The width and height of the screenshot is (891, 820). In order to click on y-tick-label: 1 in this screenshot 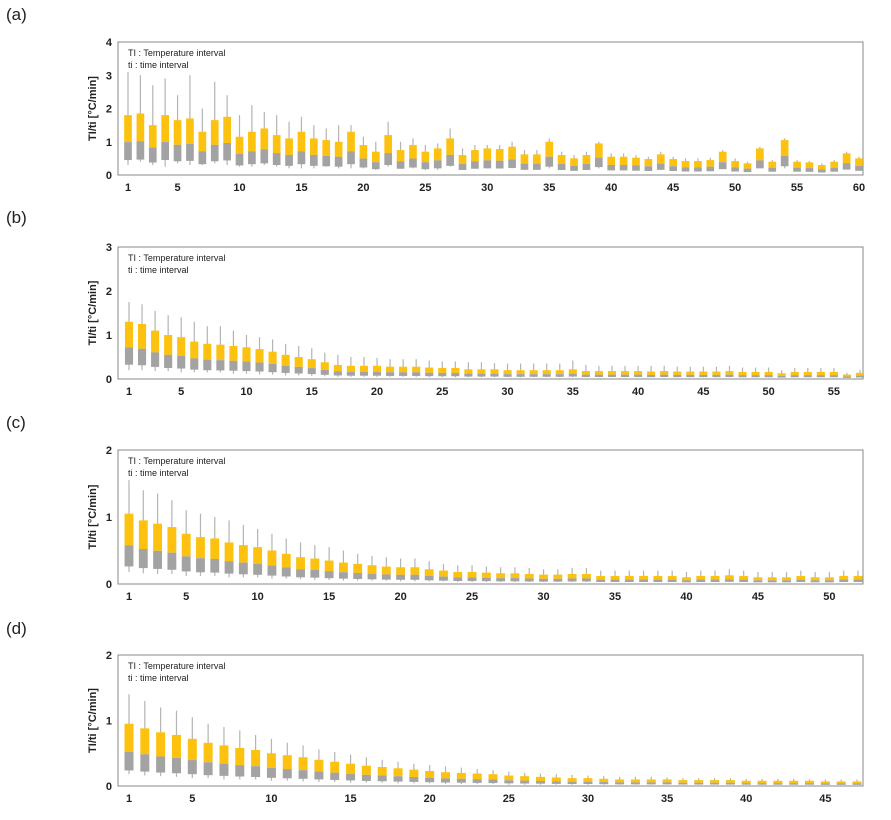, I will do `click(109, 143)`.